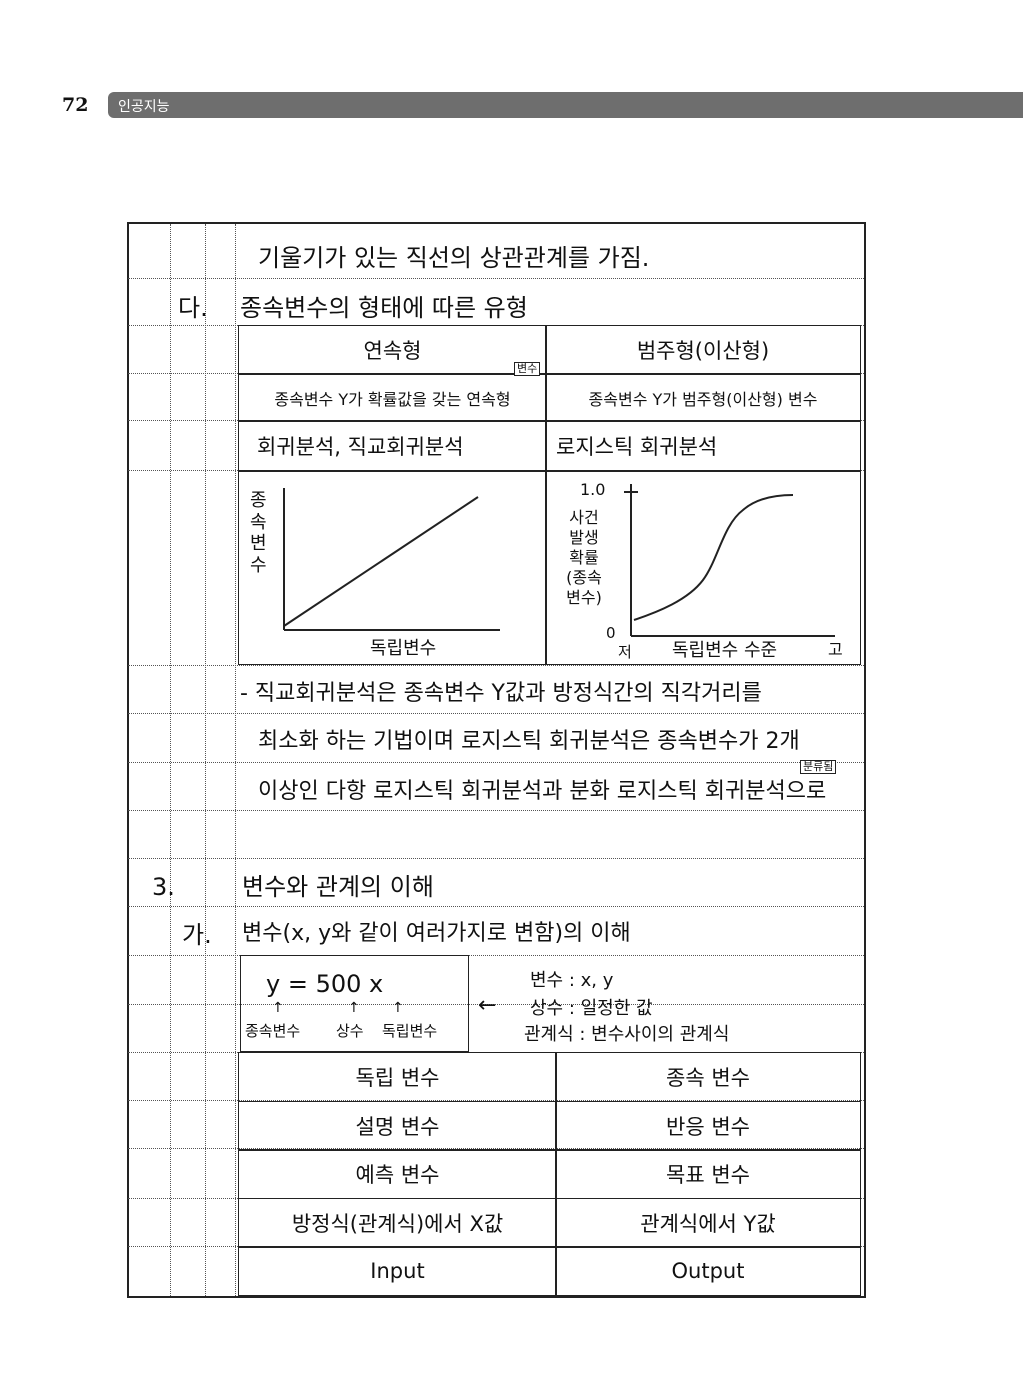  What do you see at coordinates (725, 650) in the screenshot?
I see `x-axis-label: 독립변수 수준` at bounding box center [725, 650].